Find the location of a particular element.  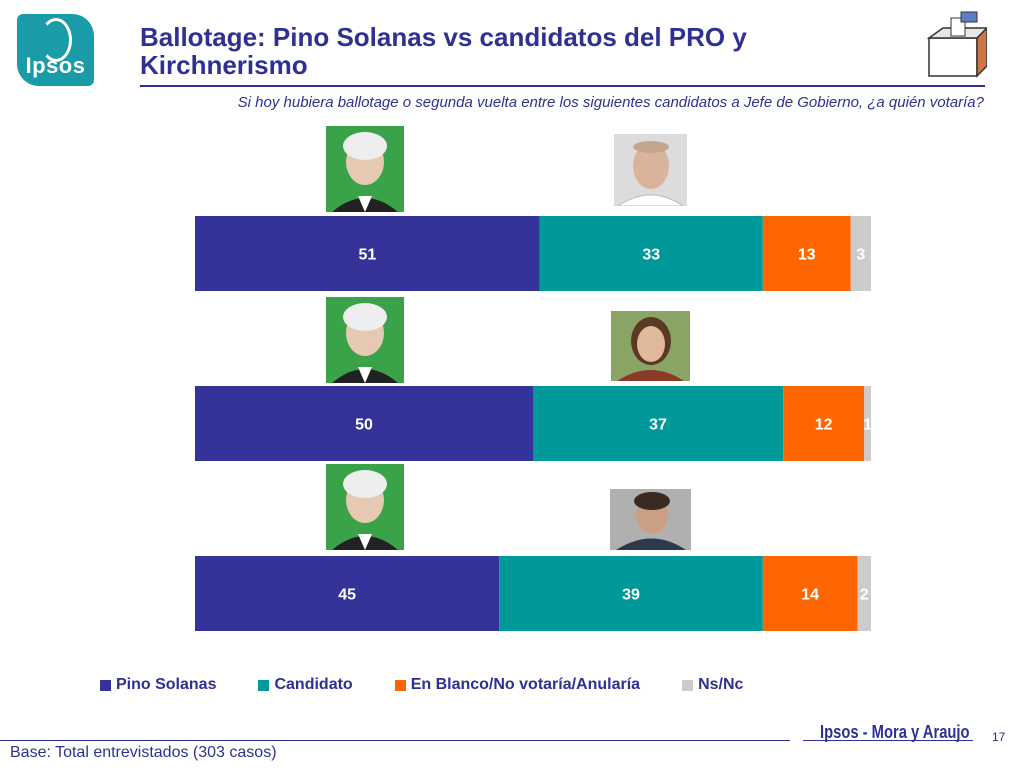

legend-item-candidato: Candidato is located at coordinates (305, 685).